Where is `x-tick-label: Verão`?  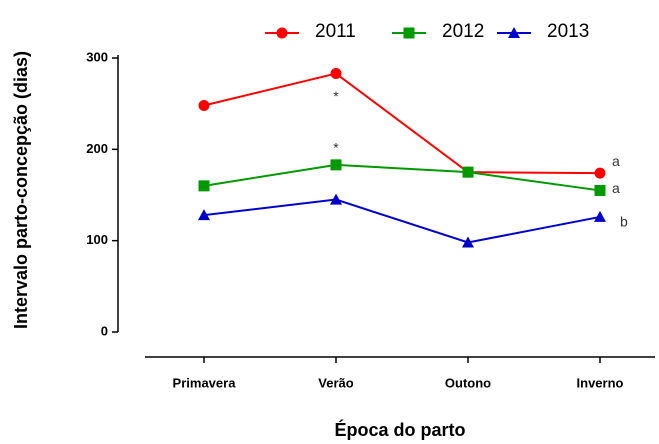
x-tick-label: Verão is located at coordinates (335, 382).